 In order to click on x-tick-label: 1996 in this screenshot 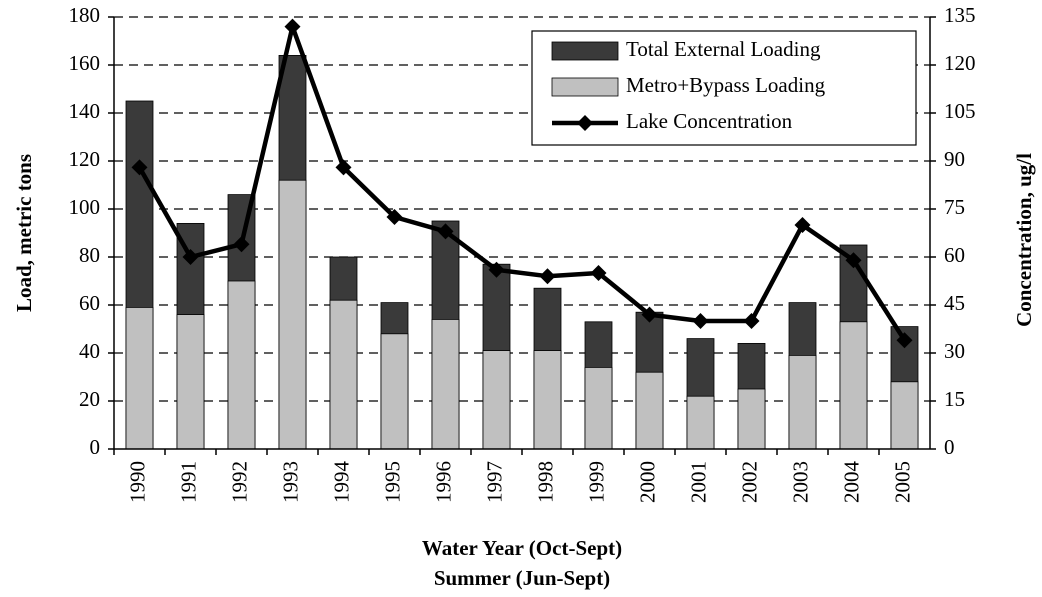, I will do `click(443, 482)`.